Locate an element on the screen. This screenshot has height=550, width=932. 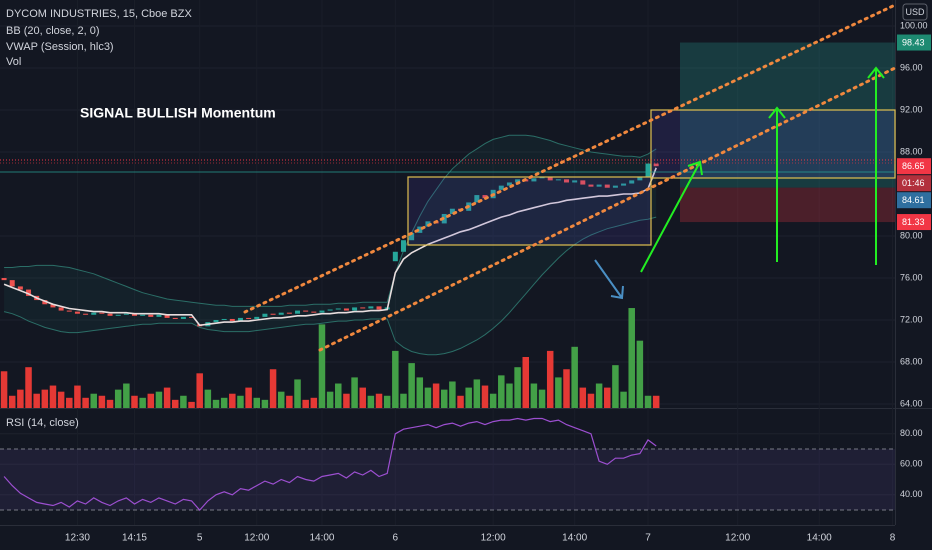
rsi-title: RSI (14, close) is located at coordinates (42, 423).